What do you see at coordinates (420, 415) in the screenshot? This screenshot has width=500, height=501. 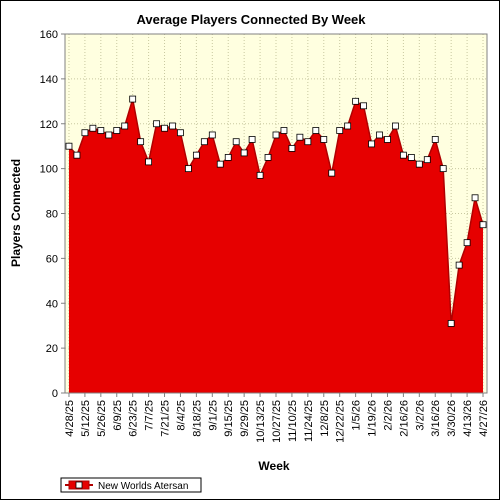 I see `x-tick-label: 3/2/26` at bounding box center [420, 415].